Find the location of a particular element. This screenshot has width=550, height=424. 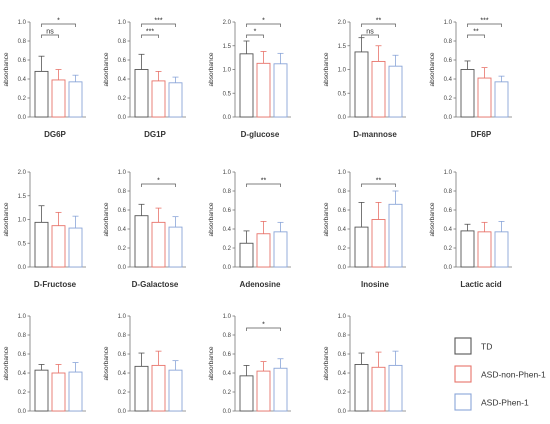

panel-df6p: 0.0 0.2 0.4 0.6 0.8 1.0 absorbance ***** DF6P is located at coordinates (470, 78).